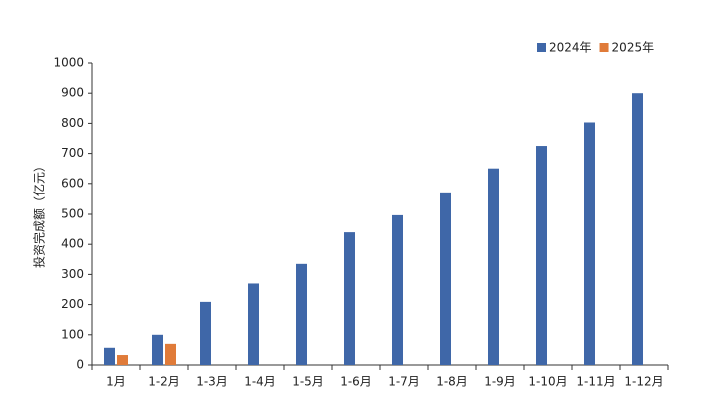 This screenshot has width=703, height=404. What do you see at coordinates (68, 63) in the screenshot?
I see `y-tick-label: 1000` at bounding box center [68, 63].